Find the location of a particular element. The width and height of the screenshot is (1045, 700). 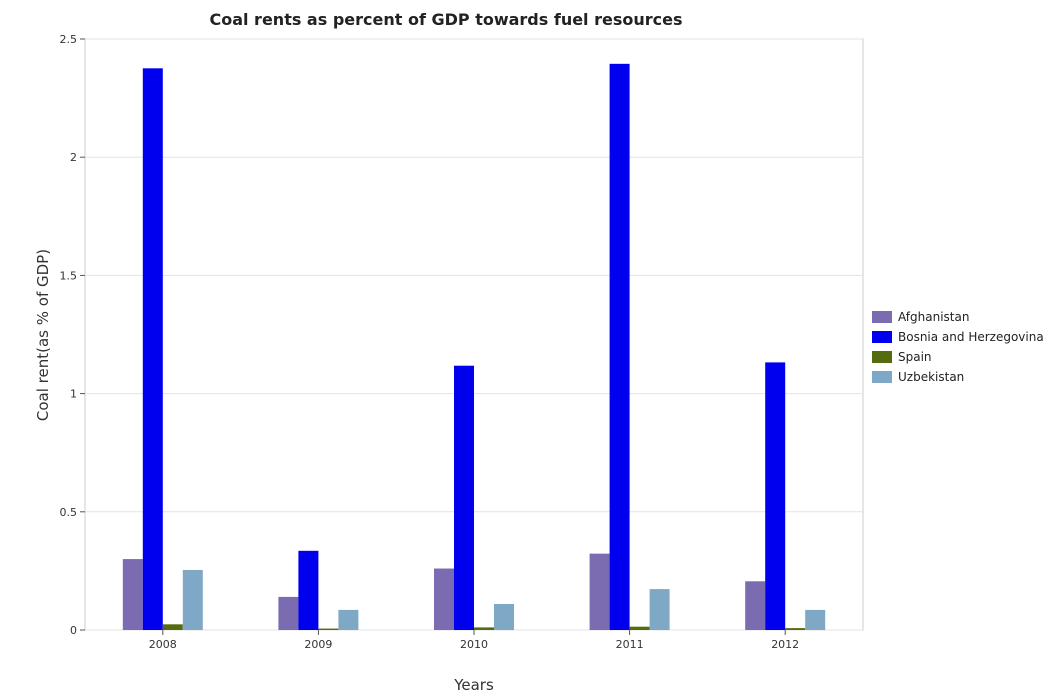

x-tick-label: 2010 is located at coordinates (474, 644).